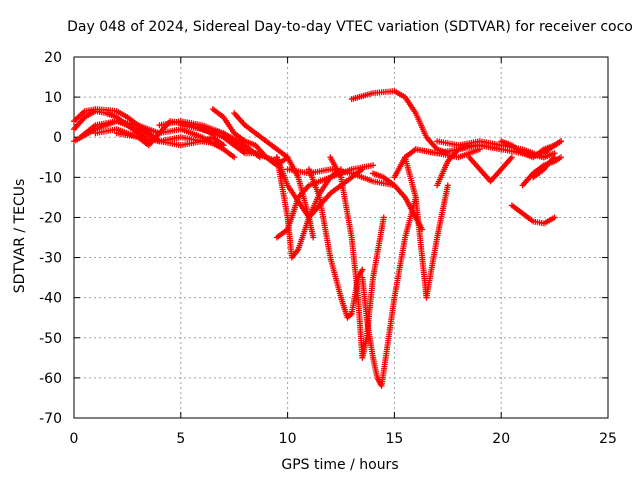 Image resolution: width=640 pixels, height=480 pixels. Describe the element at coordinates (608, 439) in the screenshot. I see `x-tick-label: 25` at that location.